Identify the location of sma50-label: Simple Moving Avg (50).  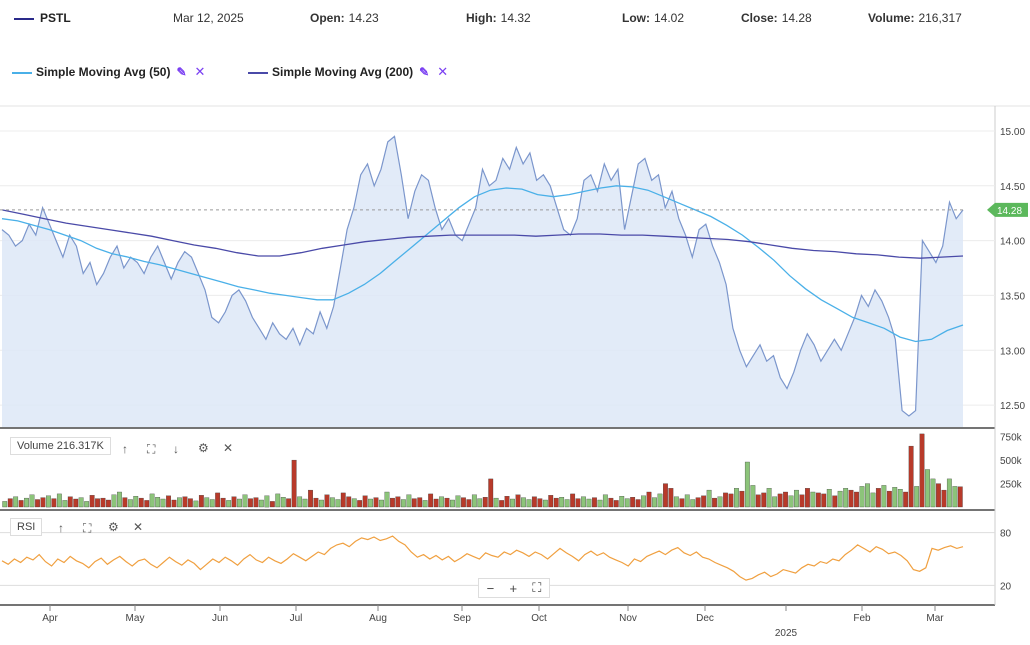
(103, 72).